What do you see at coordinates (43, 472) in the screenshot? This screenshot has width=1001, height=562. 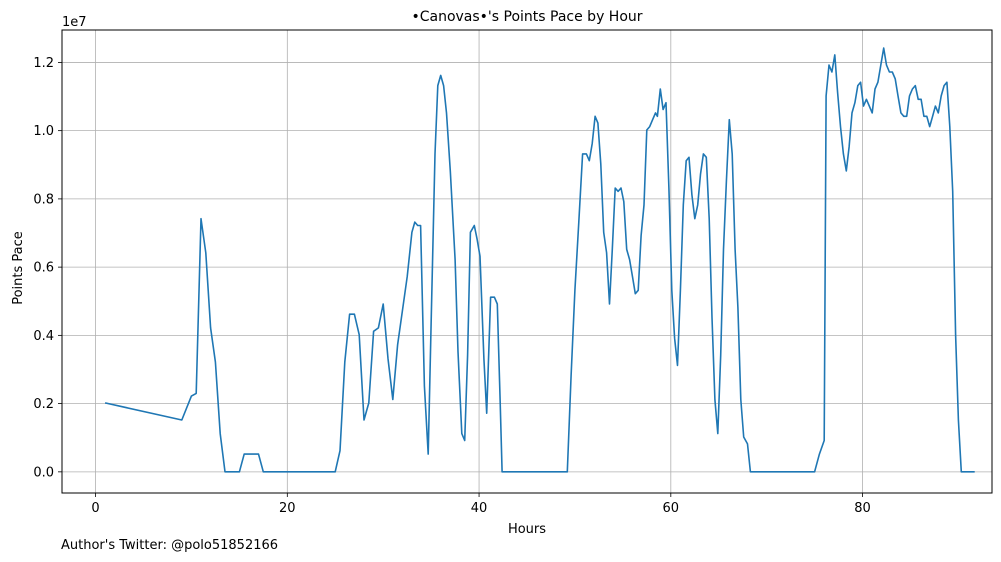 I see `y-tick-label: 0.0` at bounding box center [43, 472].